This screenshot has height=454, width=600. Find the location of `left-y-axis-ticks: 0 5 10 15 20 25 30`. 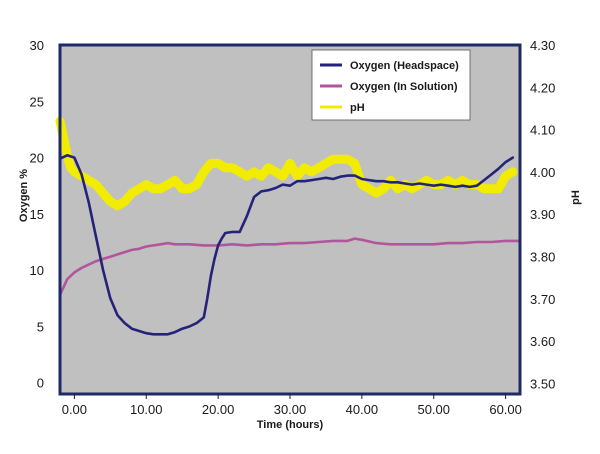

left-y-axis-ticks: 0 5 10 15 20 25 30 is located at coordinates (37, 214).